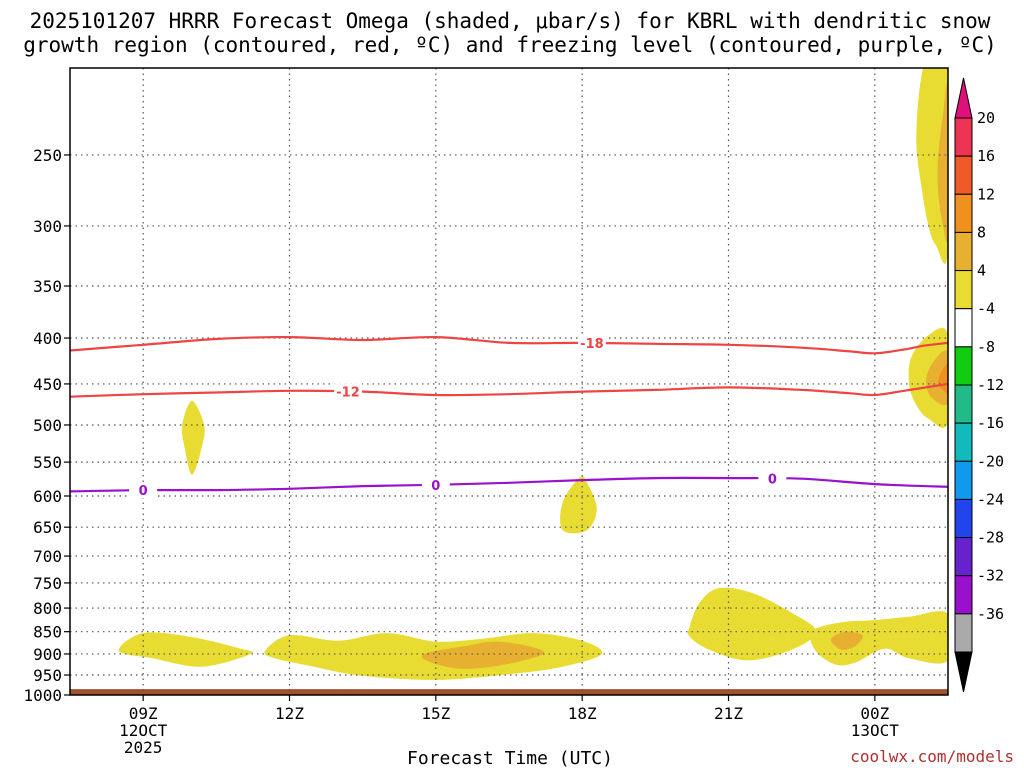 The width and height of the screenshot is (1024, 768). What do you see at coordinates (47, 583) in the screenshot?
I see `y-tick-label-750: 750` at bounding box center [47, 583].